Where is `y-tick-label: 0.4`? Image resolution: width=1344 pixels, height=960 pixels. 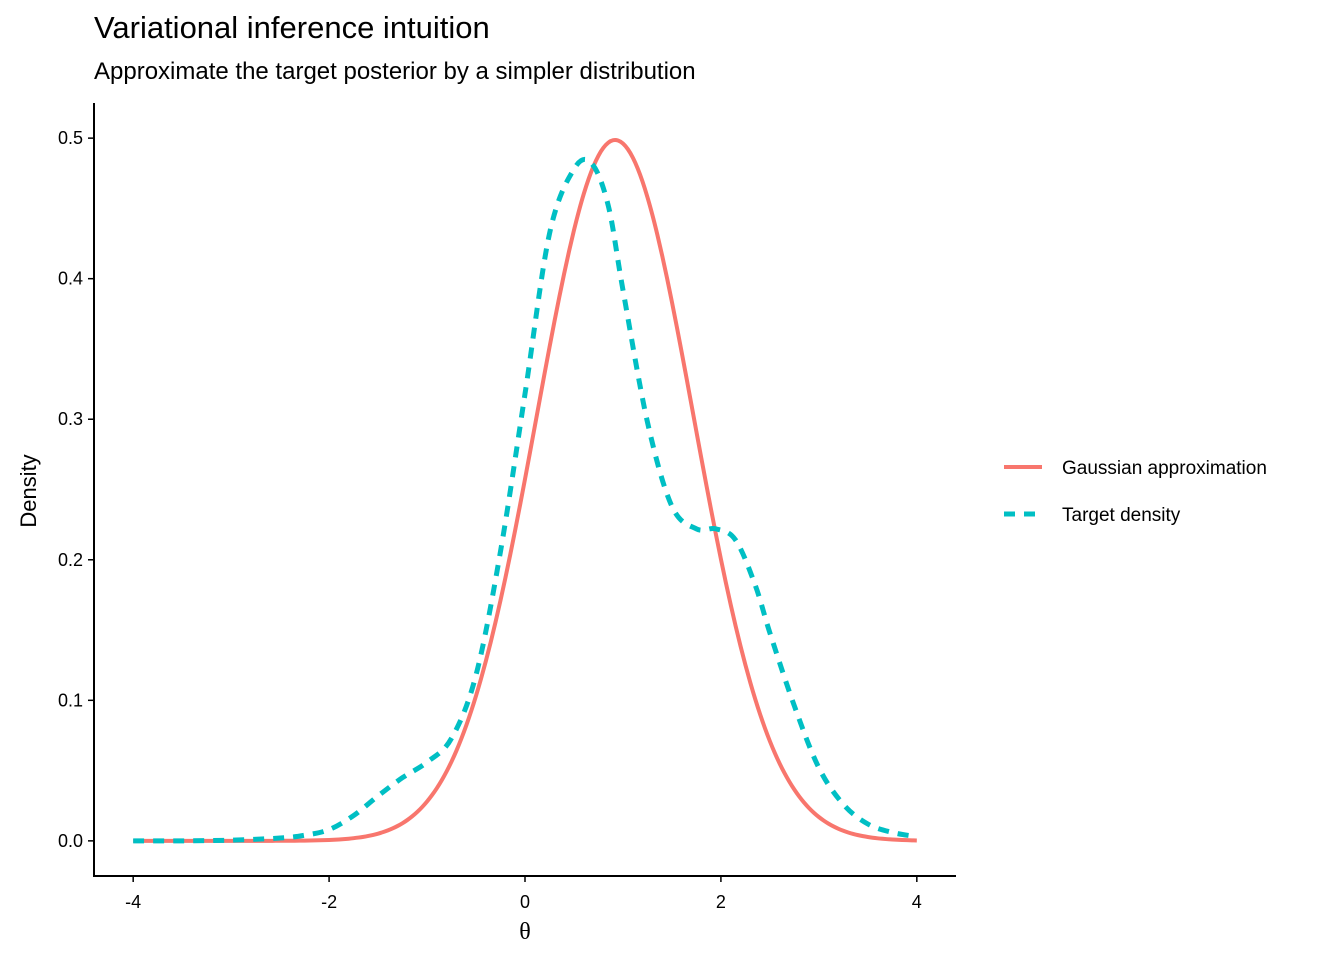
y-tick-label: 0.4 is located at coordinates (70, 279).